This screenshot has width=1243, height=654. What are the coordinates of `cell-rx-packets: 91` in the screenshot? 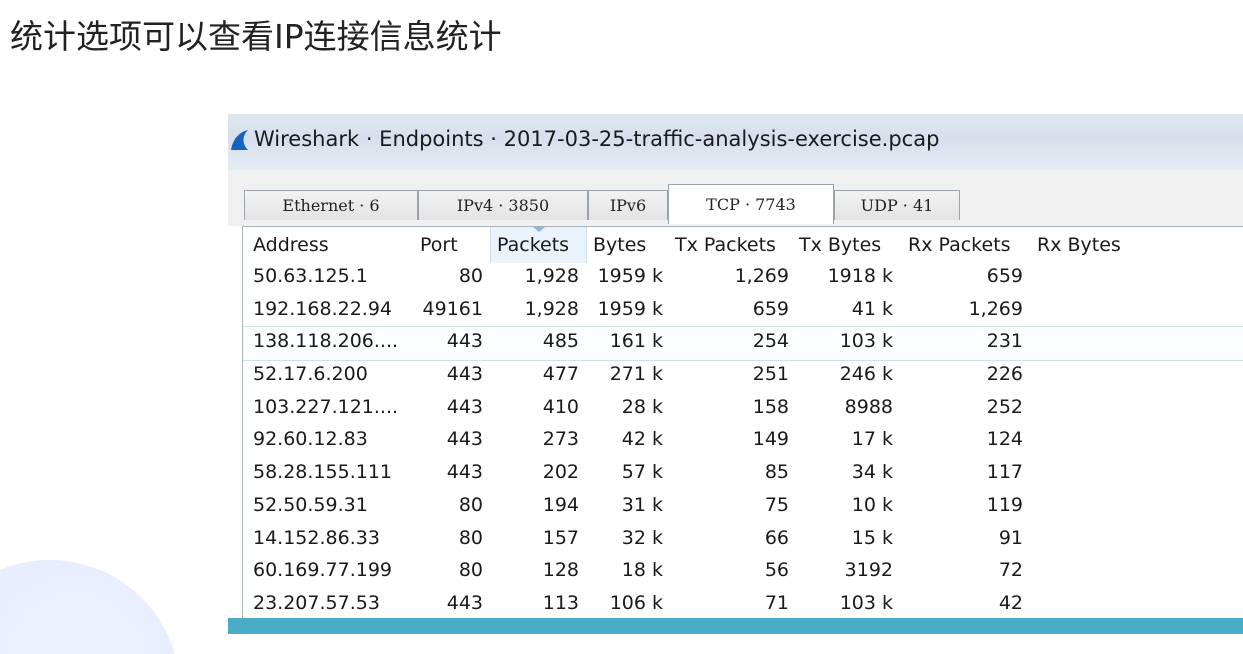 It's located at (1010, 537).